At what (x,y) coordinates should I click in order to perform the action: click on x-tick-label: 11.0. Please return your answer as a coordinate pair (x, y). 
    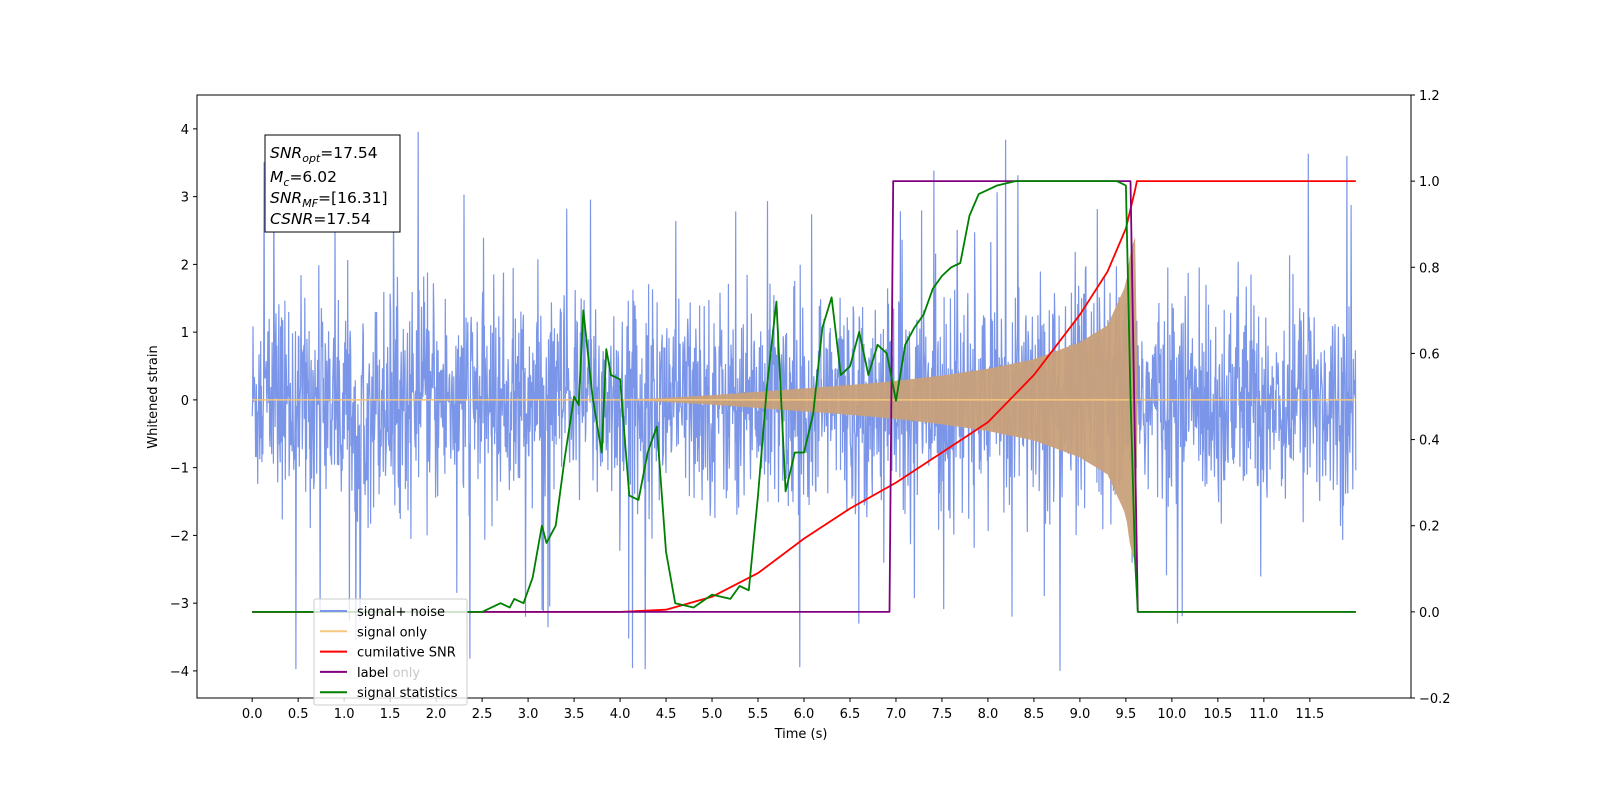
    Looking at the image, I should click on (1263, 714).